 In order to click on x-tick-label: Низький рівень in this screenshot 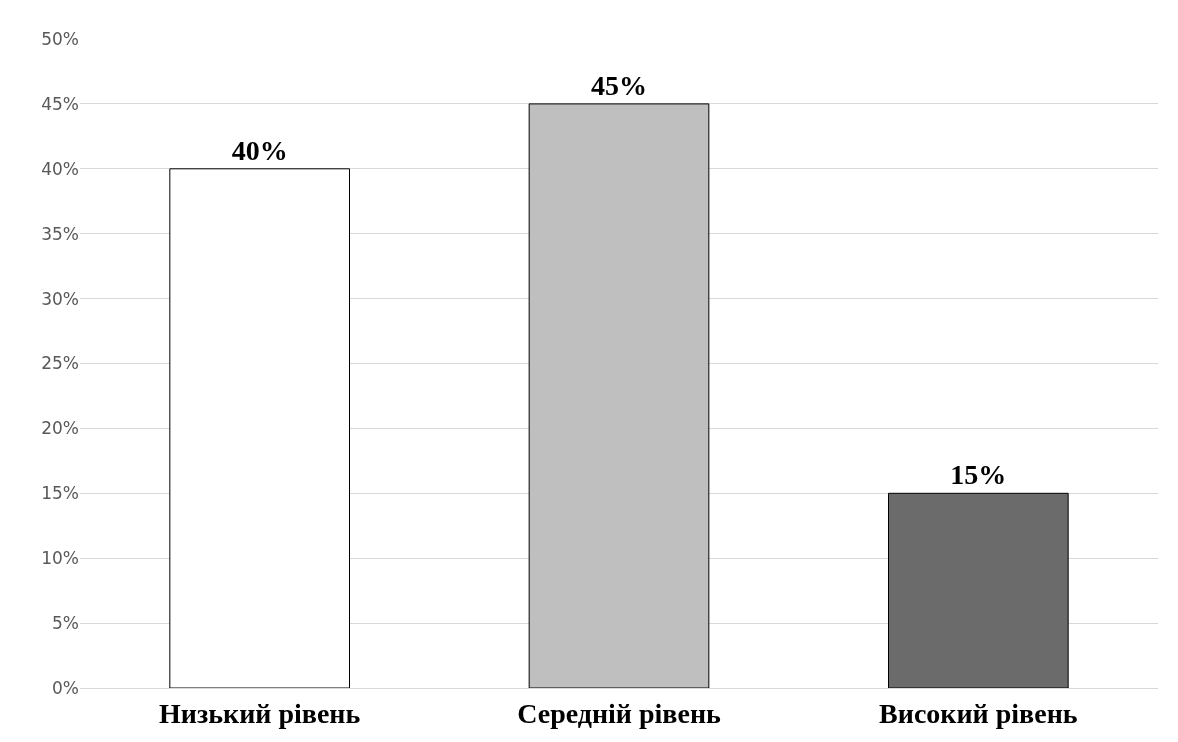, I will do `click(260, 713)`.